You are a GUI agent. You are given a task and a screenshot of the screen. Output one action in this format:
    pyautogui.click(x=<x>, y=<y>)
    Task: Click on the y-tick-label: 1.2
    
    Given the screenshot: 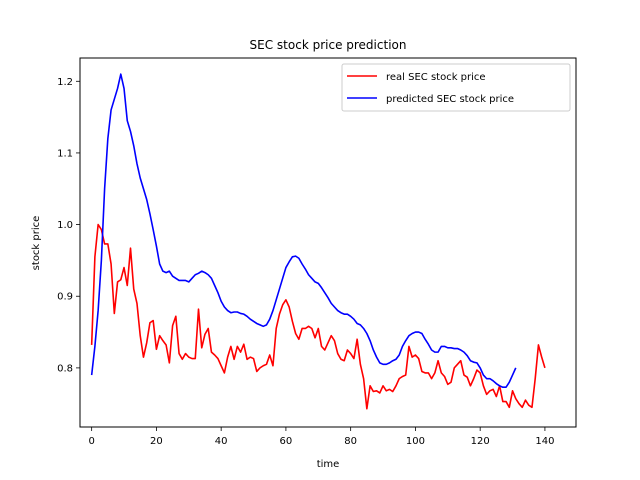 What is the action you would take?
    pyautogui.click(x=65, y=82)
    